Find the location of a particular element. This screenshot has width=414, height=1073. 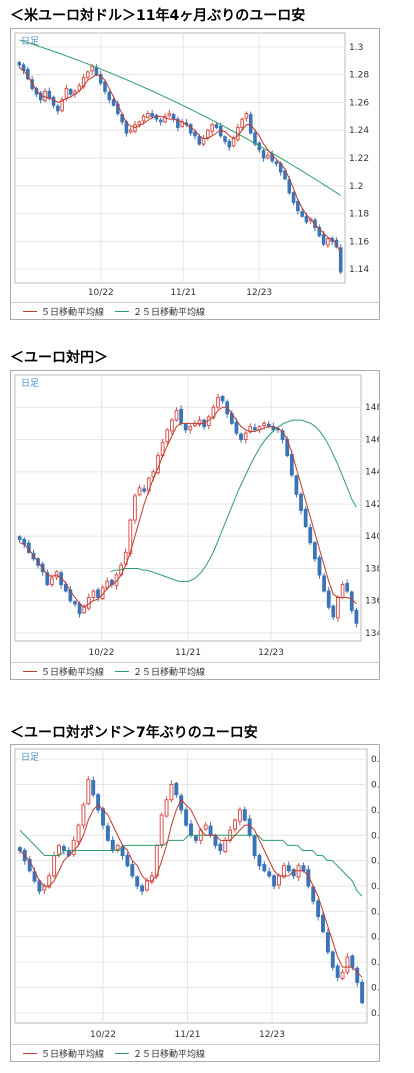

y-tick-label: 0.765 is located at coordinates (375, 963).